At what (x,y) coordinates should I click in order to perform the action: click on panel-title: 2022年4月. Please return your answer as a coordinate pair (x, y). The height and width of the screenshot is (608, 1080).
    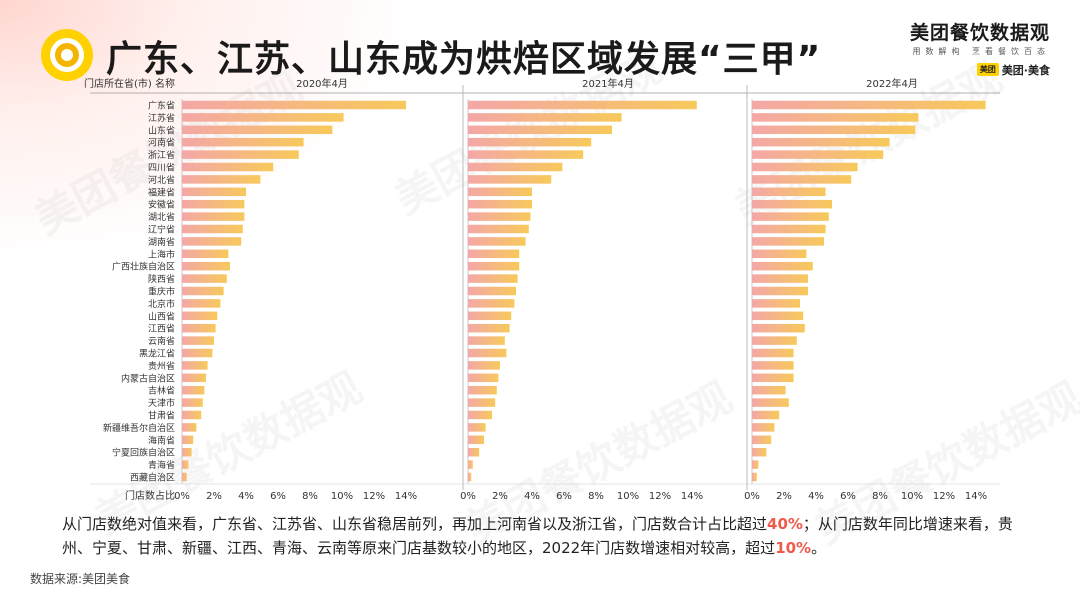
    Looking at the image, I should click on (892, 83).